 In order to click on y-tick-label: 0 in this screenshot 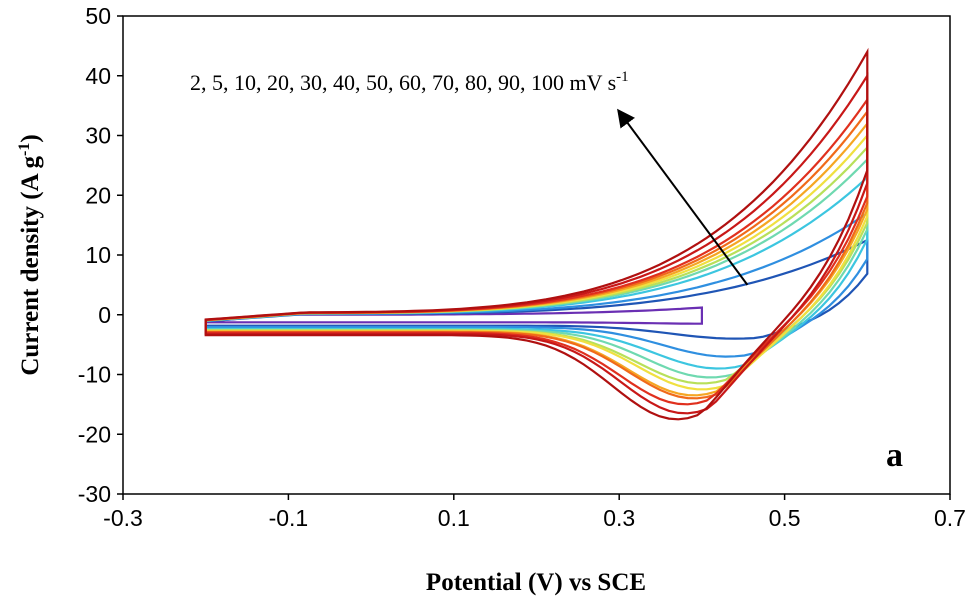, I will do `click(104, 315)`.